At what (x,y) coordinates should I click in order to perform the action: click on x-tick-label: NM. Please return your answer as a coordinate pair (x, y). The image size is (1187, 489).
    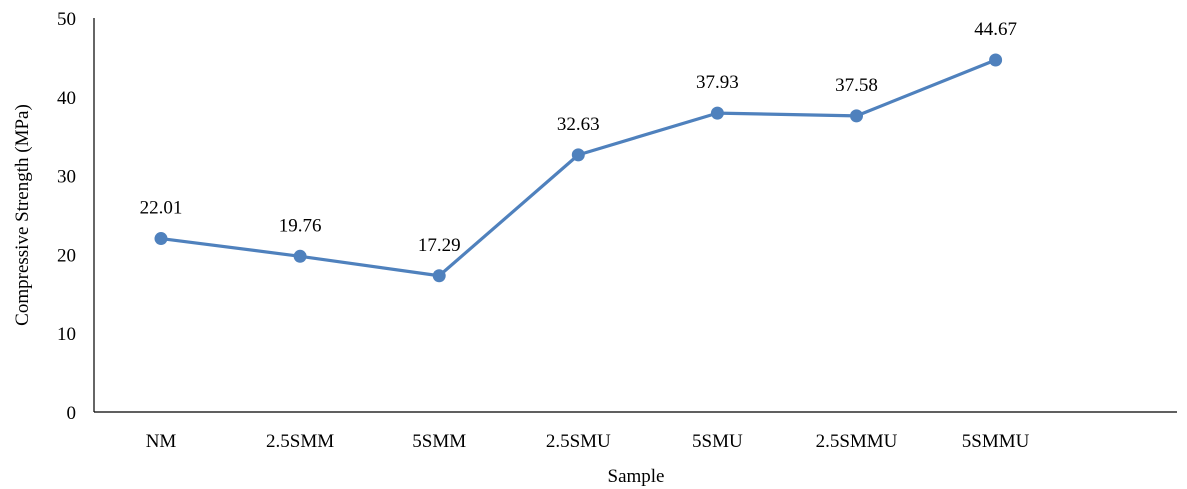
    Looking at the image, I should click on (161, 441).